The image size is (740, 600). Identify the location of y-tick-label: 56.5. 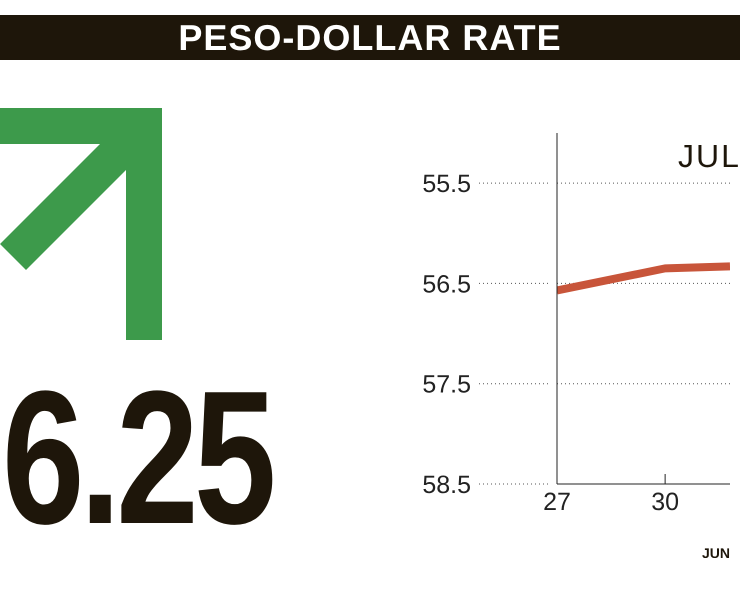
(446, 284).